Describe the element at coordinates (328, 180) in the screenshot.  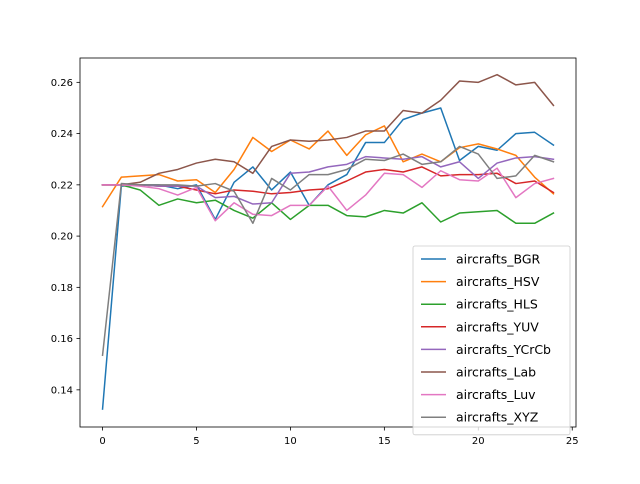
I see `series-line-aircrafts_YCrCb` at that location.